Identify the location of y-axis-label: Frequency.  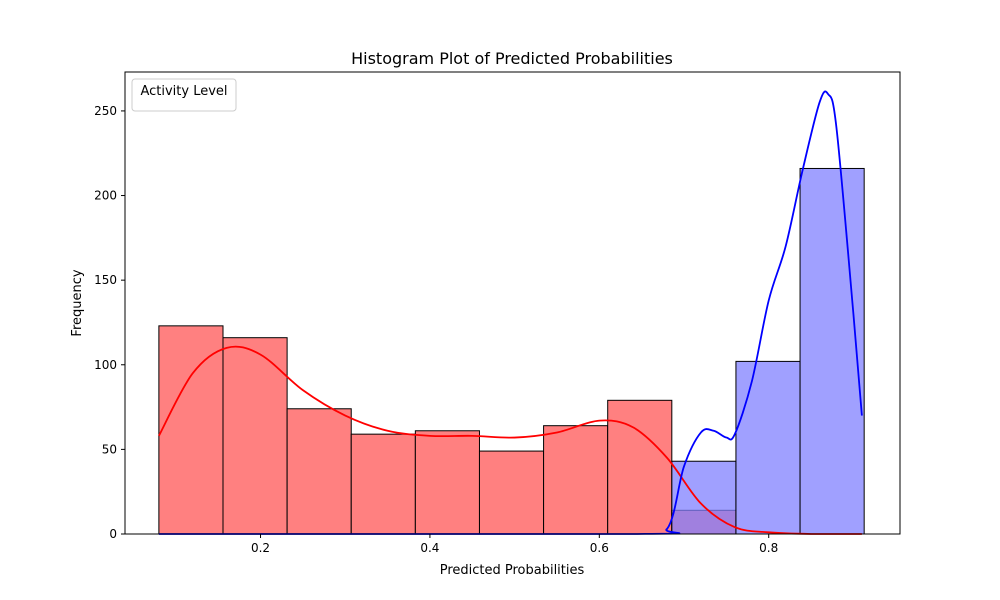
(77, 302).